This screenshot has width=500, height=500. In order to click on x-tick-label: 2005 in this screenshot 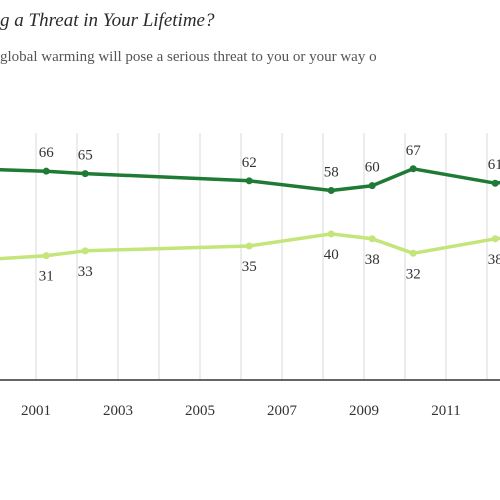, I will do `click(200, 411)`.